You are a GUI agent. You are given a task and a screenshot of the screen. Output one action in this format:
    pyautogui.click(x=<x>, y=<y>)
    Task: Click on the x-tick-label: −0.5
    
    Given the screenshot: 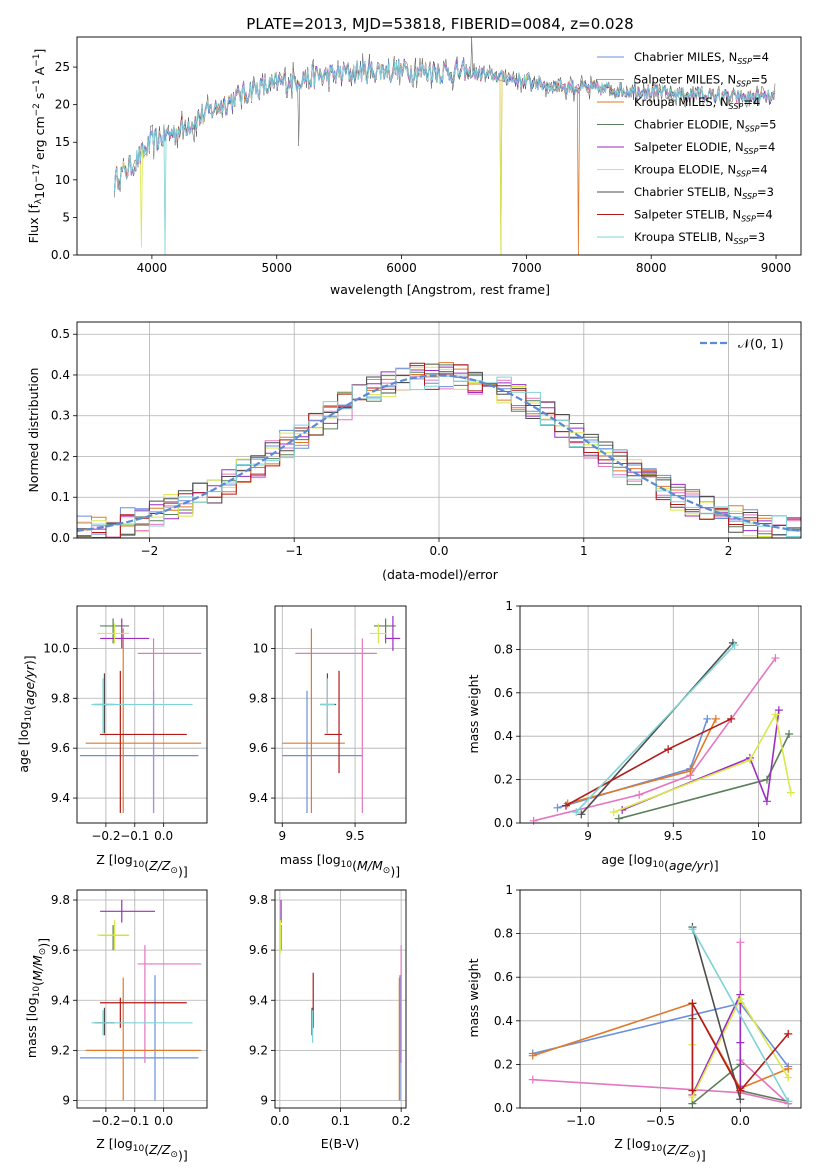 What is the action you would take?
    pyautogui.click(x=660, y=1121)
    